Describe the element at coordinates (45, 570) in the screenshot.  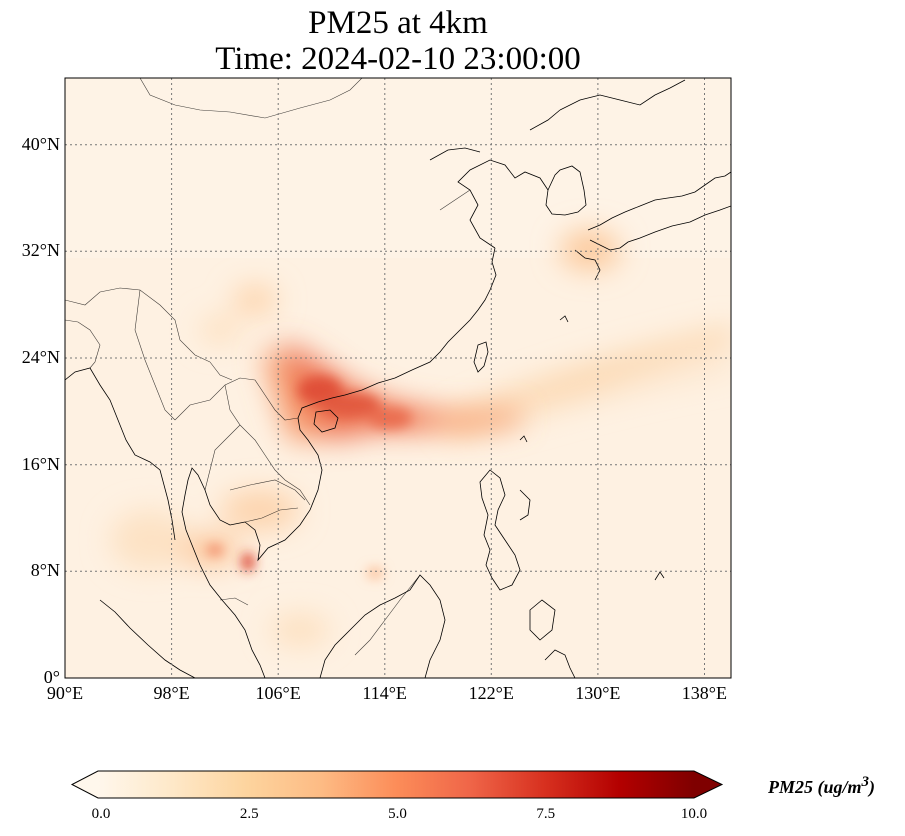
I see `y-tick-label: 8°N` at that location.